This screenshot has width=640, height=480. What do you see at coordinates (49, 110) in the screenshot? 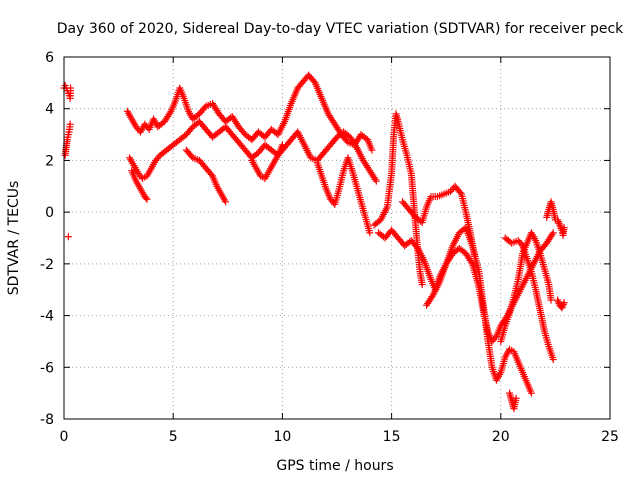
I see `y-tick-label: 4` at bounding box center [49, 110].